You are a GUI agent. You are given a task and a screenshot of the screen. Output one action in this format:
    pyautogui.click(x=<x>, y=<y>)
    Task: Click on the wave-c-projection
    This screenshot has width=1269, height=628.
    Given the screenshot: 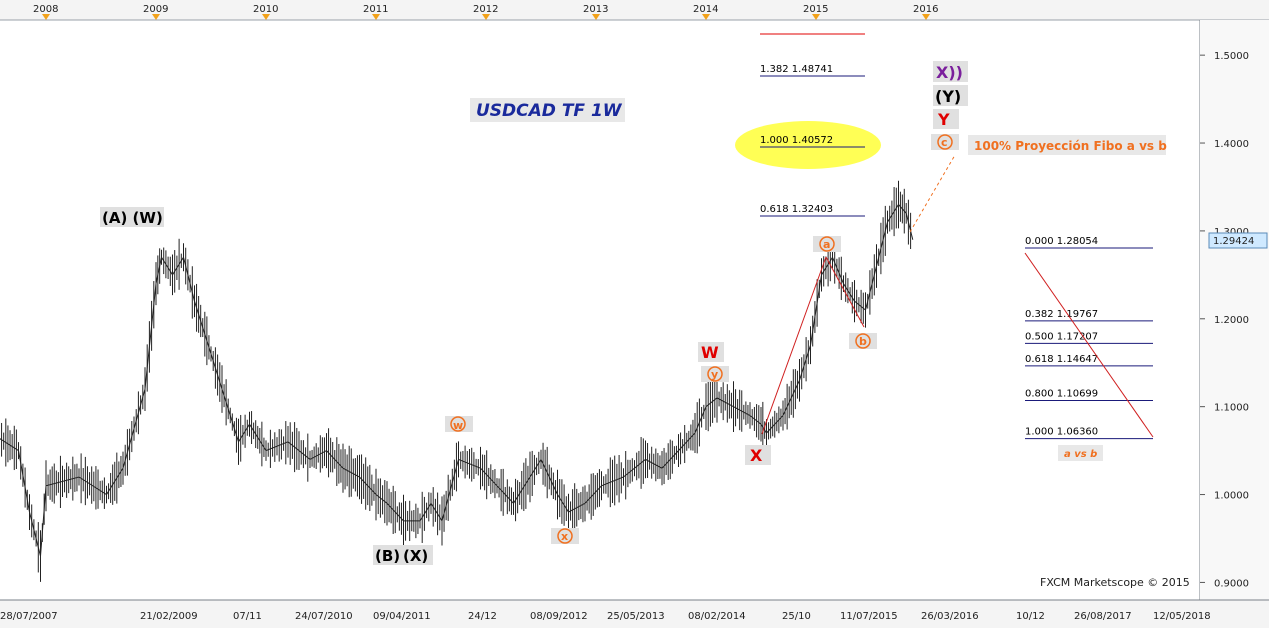 What is the action you would take?
    pyautogui.click(x=932, y=193)
    